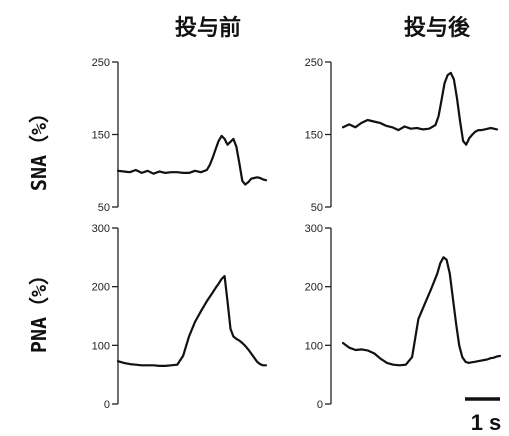 The width and height of the screenshot is (509, 436). I want to click on y-tick-label-SNA-after-1: 150, so click(314, 136).